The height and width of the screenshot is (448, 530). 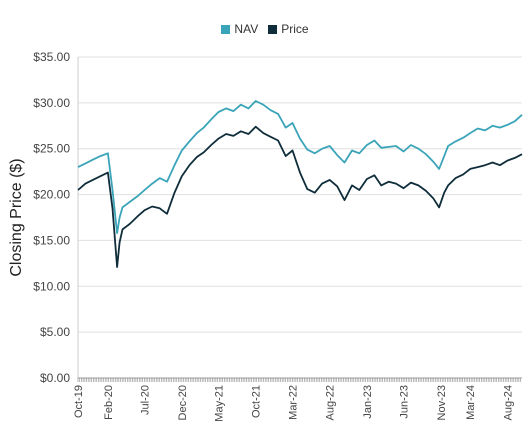 I want to click on legend-item-nav: NAV, so click(x=239, y=29).